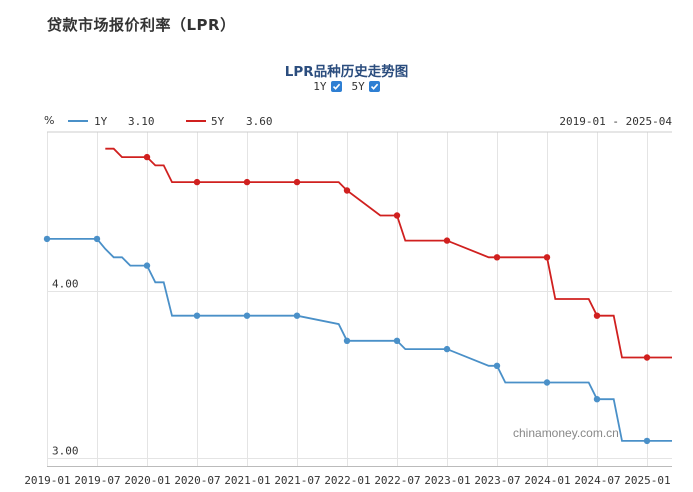  What do you see at coordinates (347, 480) in the screenshot?
I see `x-tick-label: 2022-01` at bounding box center [347, 480].